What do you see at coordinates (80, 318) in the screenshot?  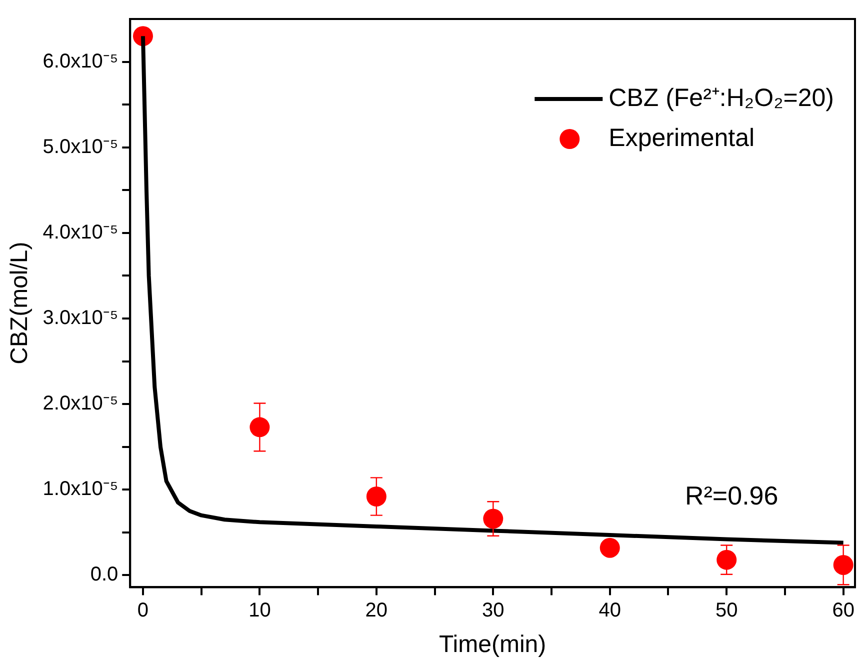 I see `y-tick-label: 3.0x10⁻⁵` at bounding box center [80, 318].